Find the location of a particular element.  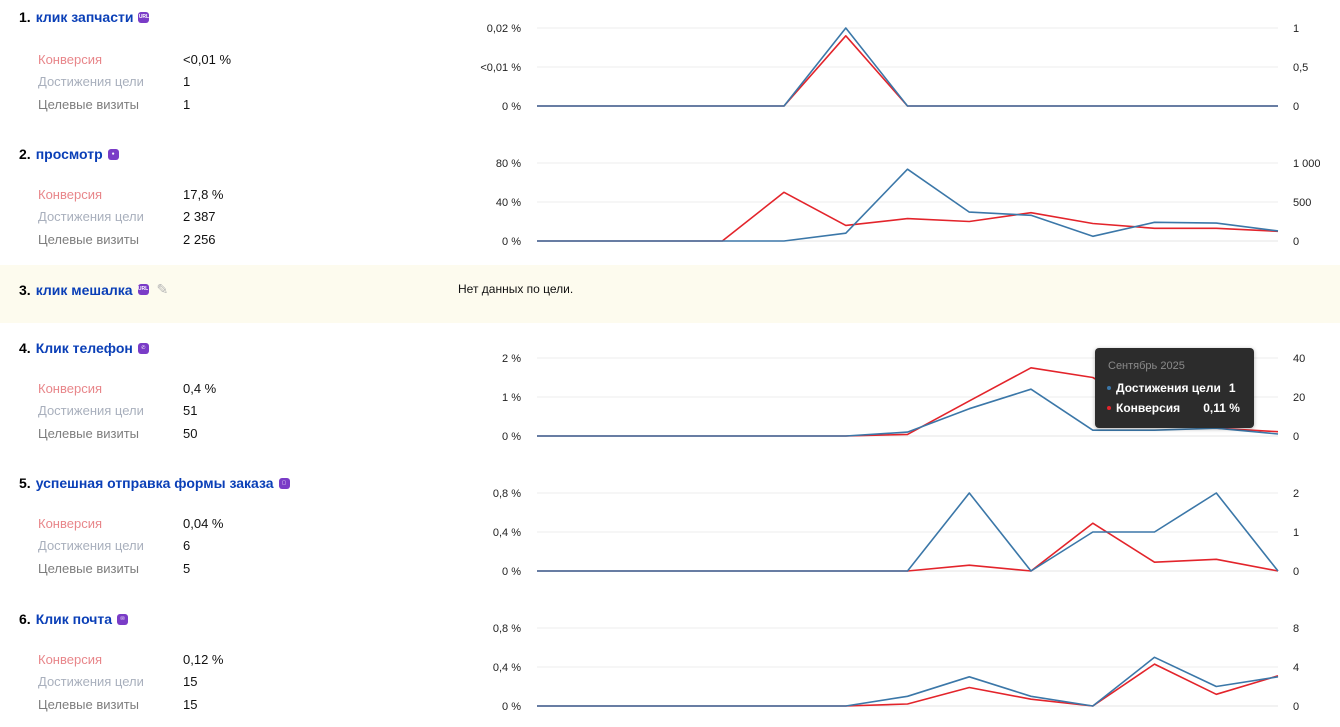

tooltip-achievements-value: 1 is located at coordinates (1232, 388).